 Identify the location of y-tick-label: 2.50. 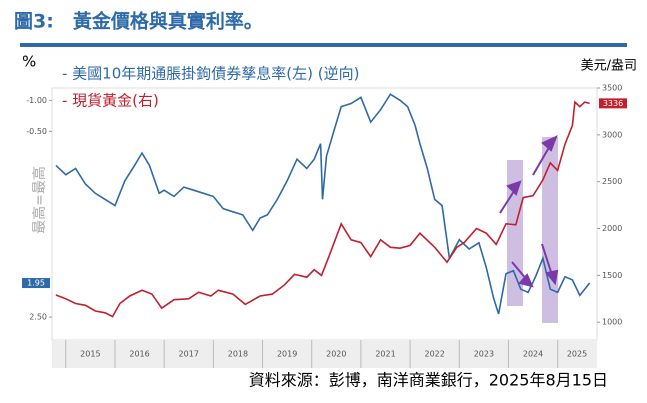
(38, 317).